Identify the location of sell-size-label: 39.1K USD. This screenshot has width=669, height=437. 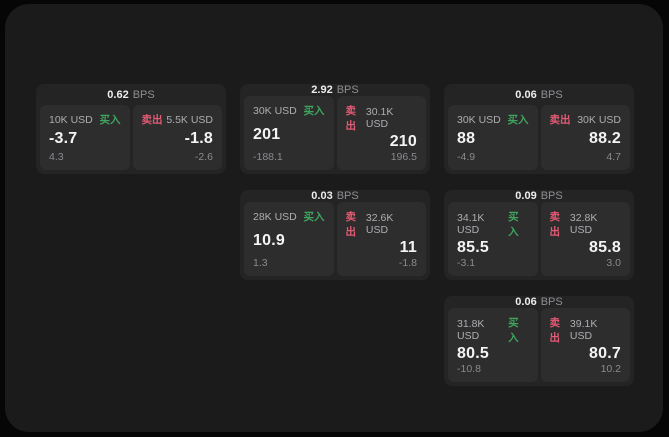
(583, 330).